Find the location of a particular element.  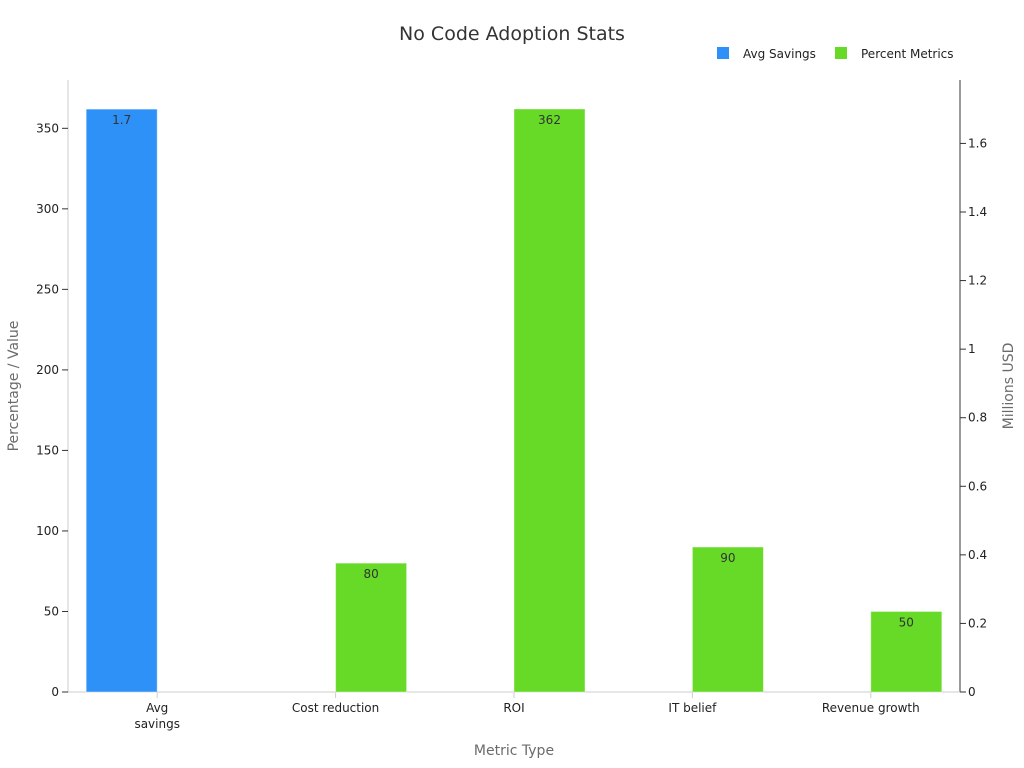

y-left-tick-label: 250 is located at coordinates (47, 289).